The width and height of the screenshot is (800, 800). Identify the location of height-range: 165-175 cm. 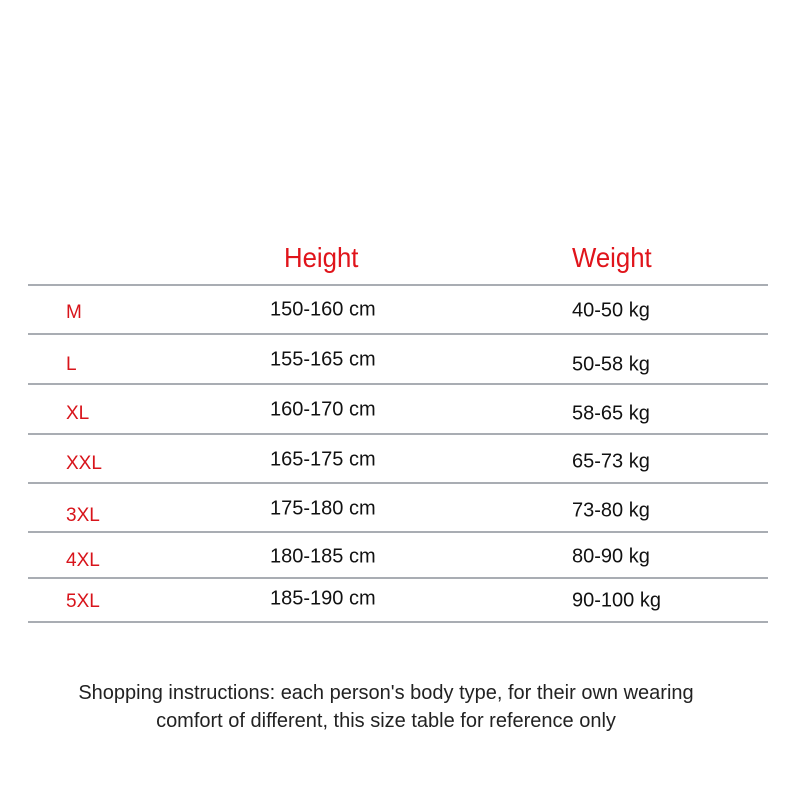
(323, 459).